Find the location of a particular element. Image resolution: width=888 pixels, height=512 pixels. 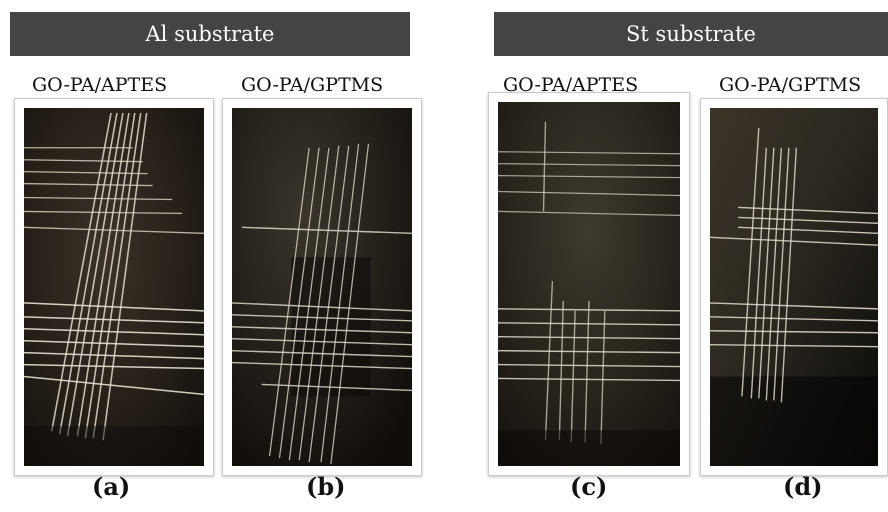

crosscut-photo-c is located at coordinates (589, 284).